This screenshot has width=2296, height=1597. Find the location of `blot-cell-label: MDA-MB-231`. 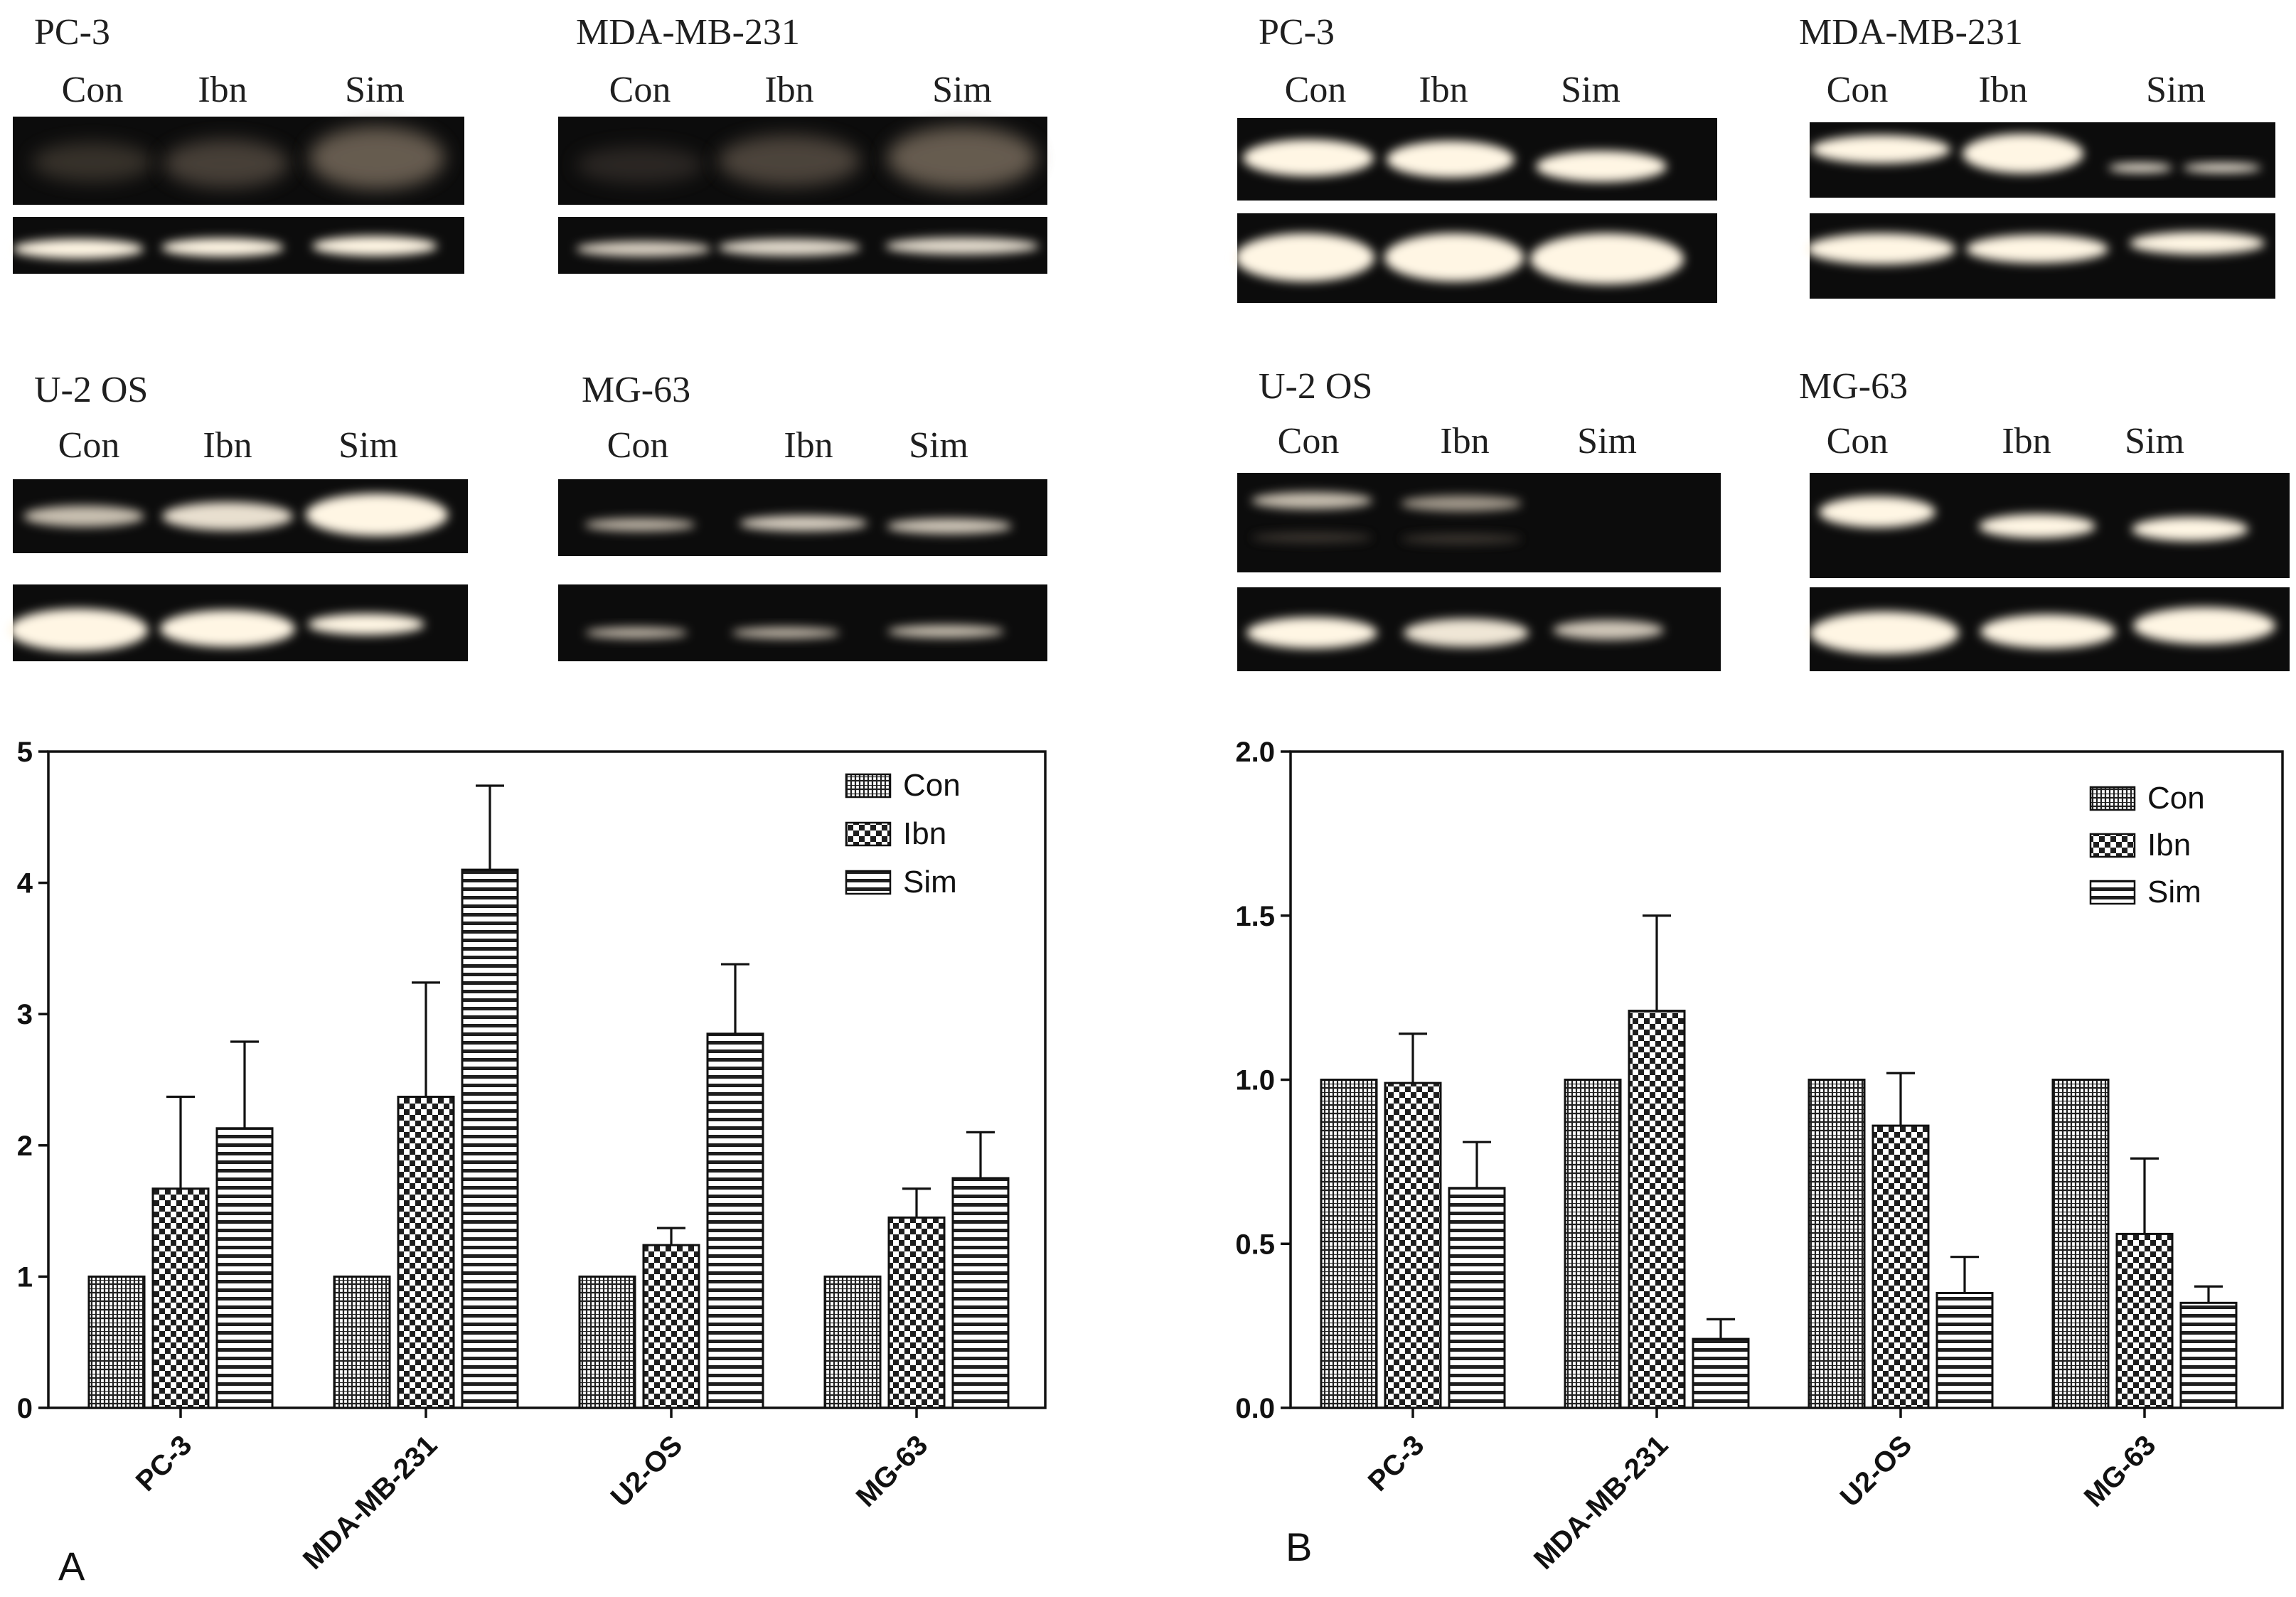

blot-cell-label: MDA-MB-231 is located at coordinates (688, 32).